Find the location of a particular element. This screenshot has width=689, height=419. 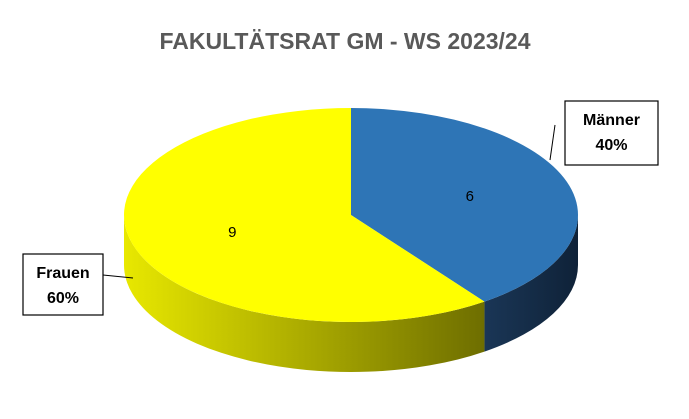

percent-label: 60% is located at coordinates (63, 298).